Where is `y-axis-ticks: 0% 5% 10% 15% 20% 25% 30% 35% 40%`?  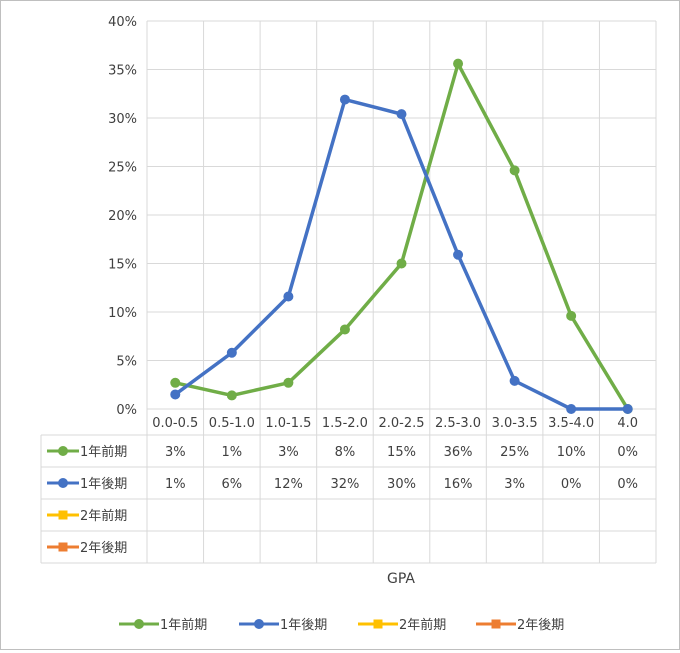 y-axis-ticks: 0% 5% 10% 15% 20% 25% 30% 35% 40% is located at coordinates (122, 216).